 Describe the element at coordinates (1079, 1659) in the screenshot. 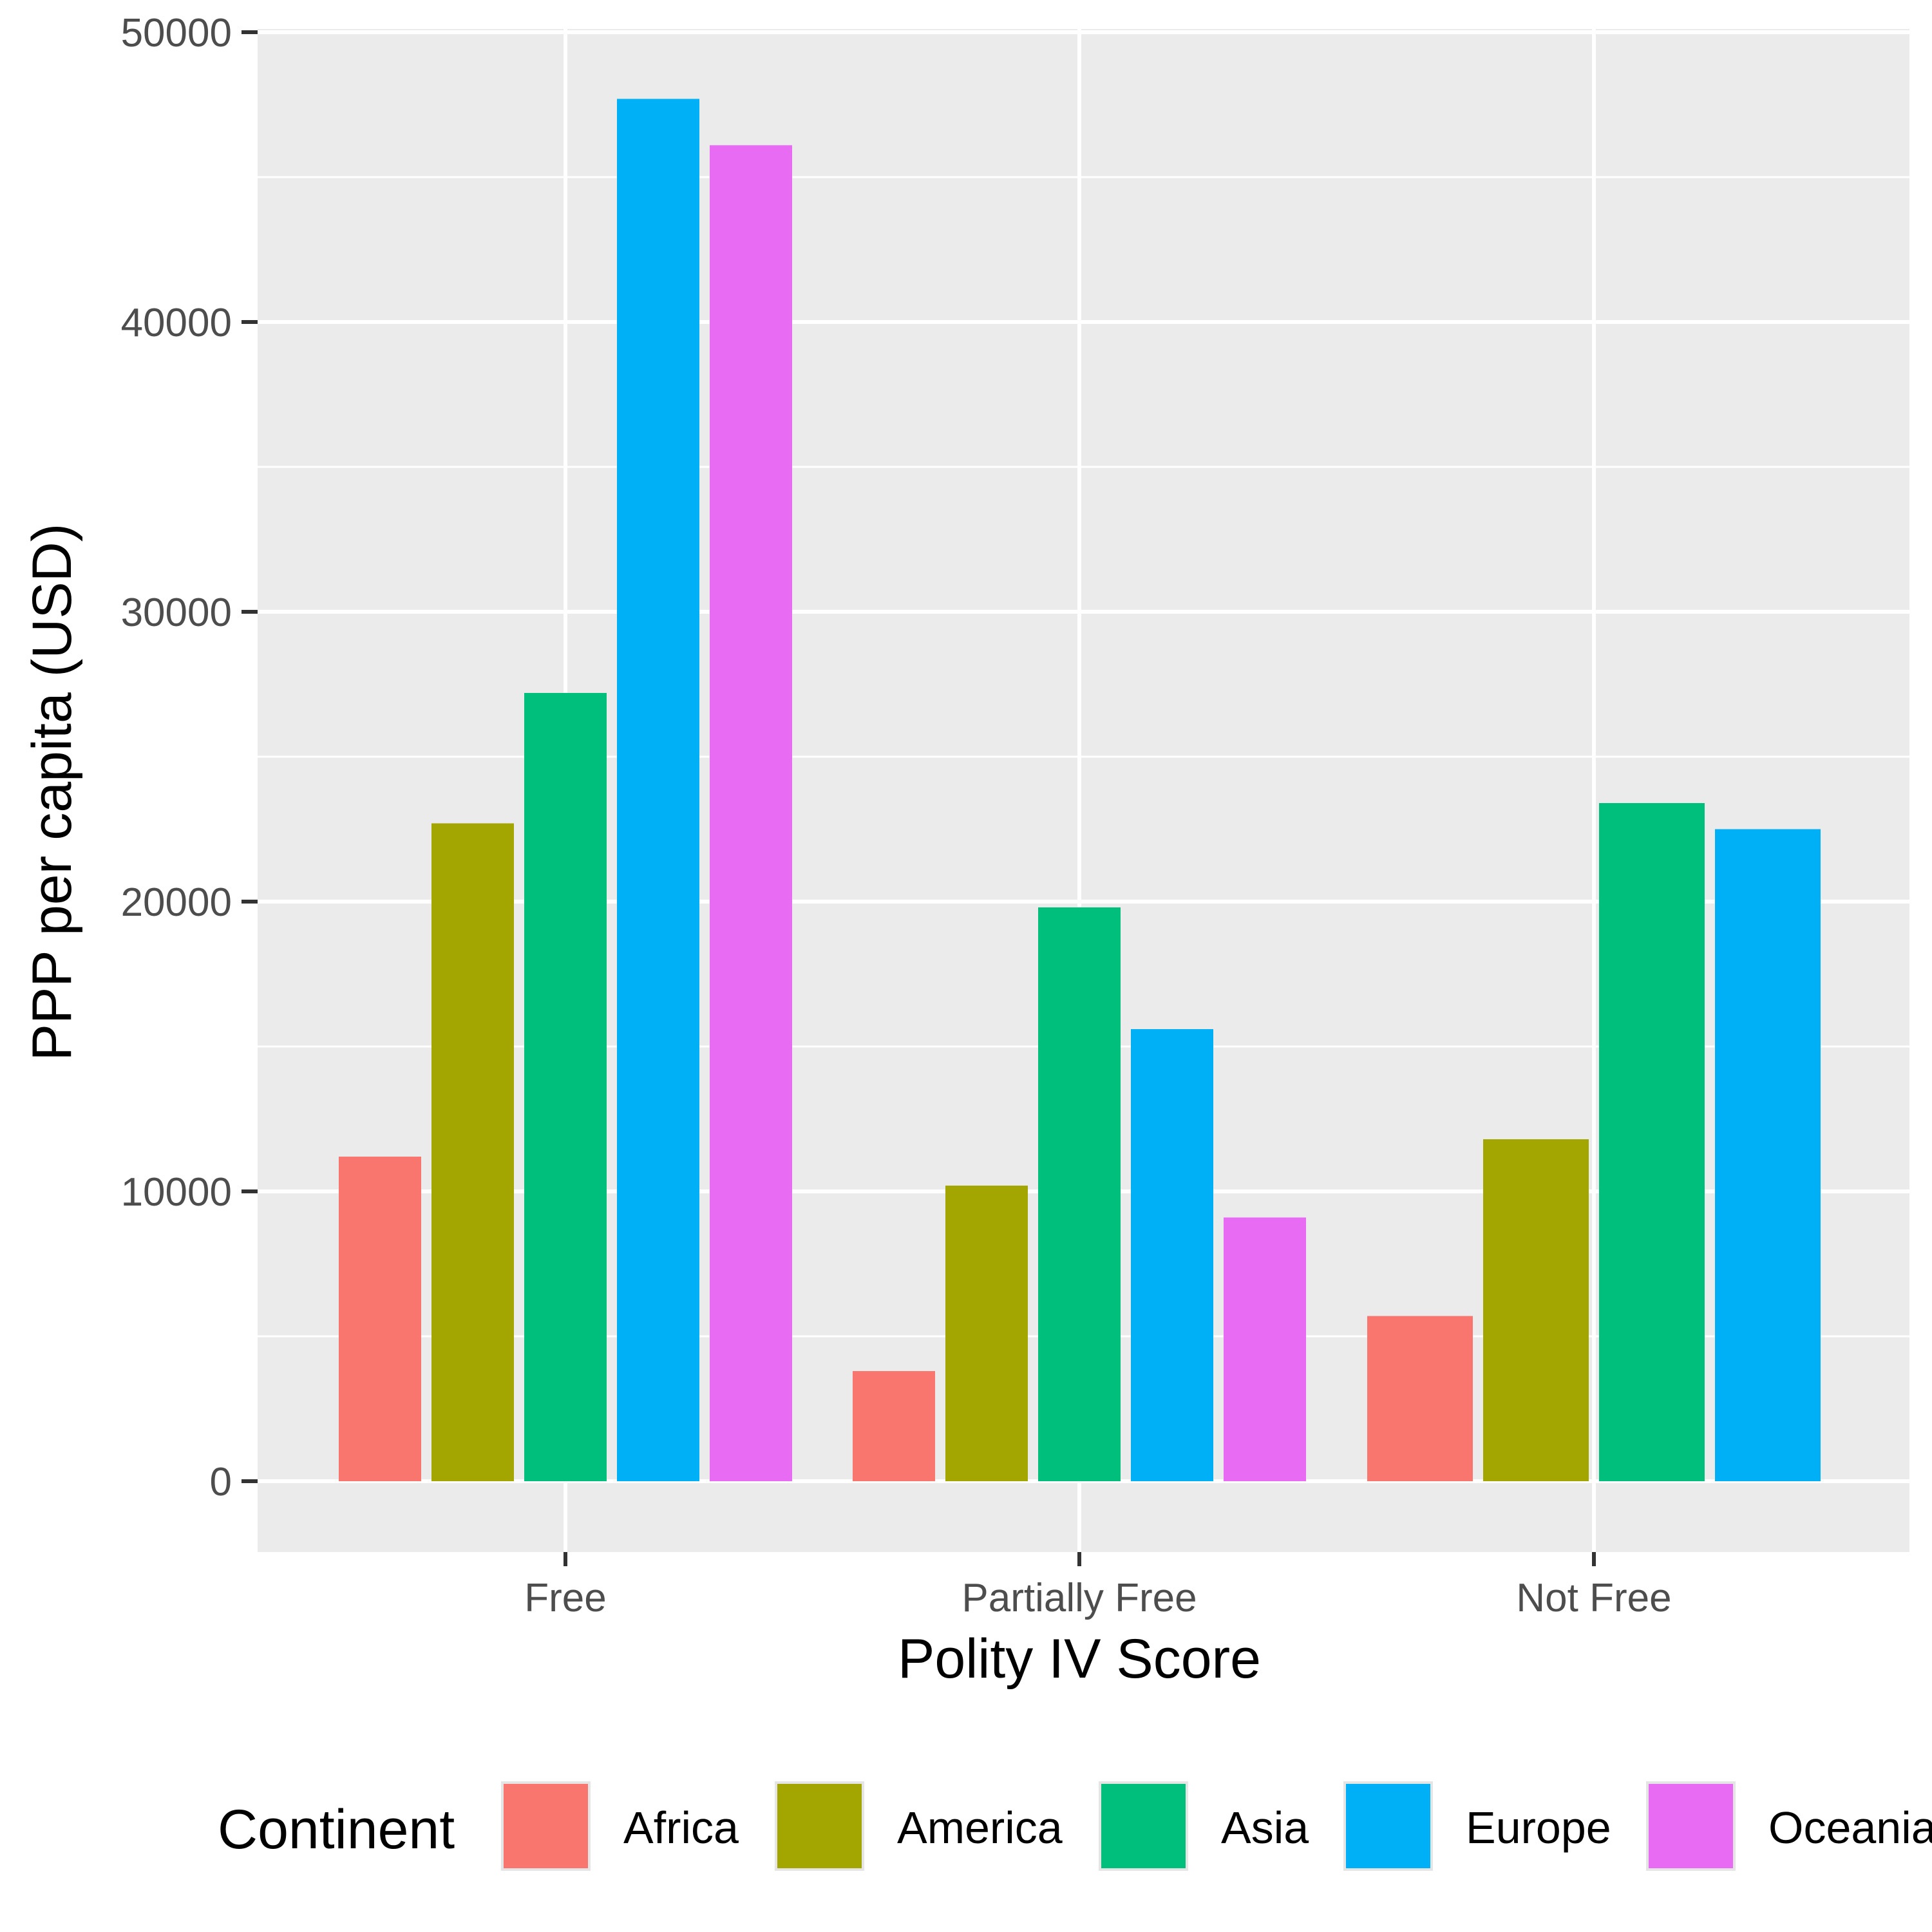

I see `x-axis-title: Polity IV Score` at that location.